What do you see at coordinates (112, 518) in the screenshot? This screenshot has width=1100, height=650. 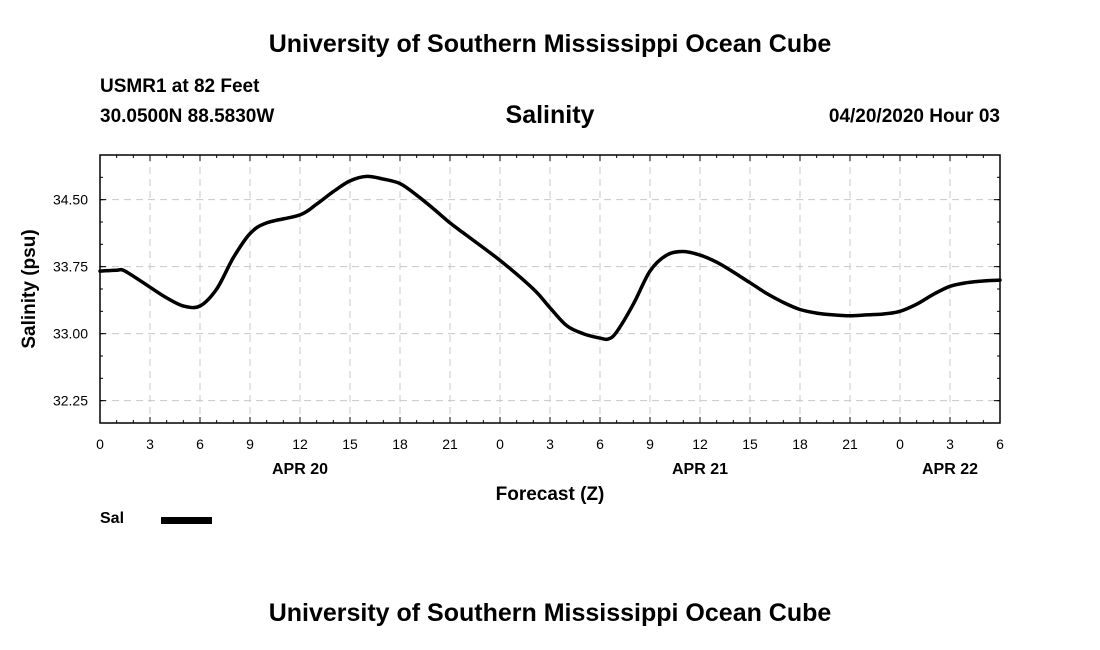 I see `legend-label: Sal` at bounding box center [112, 518].